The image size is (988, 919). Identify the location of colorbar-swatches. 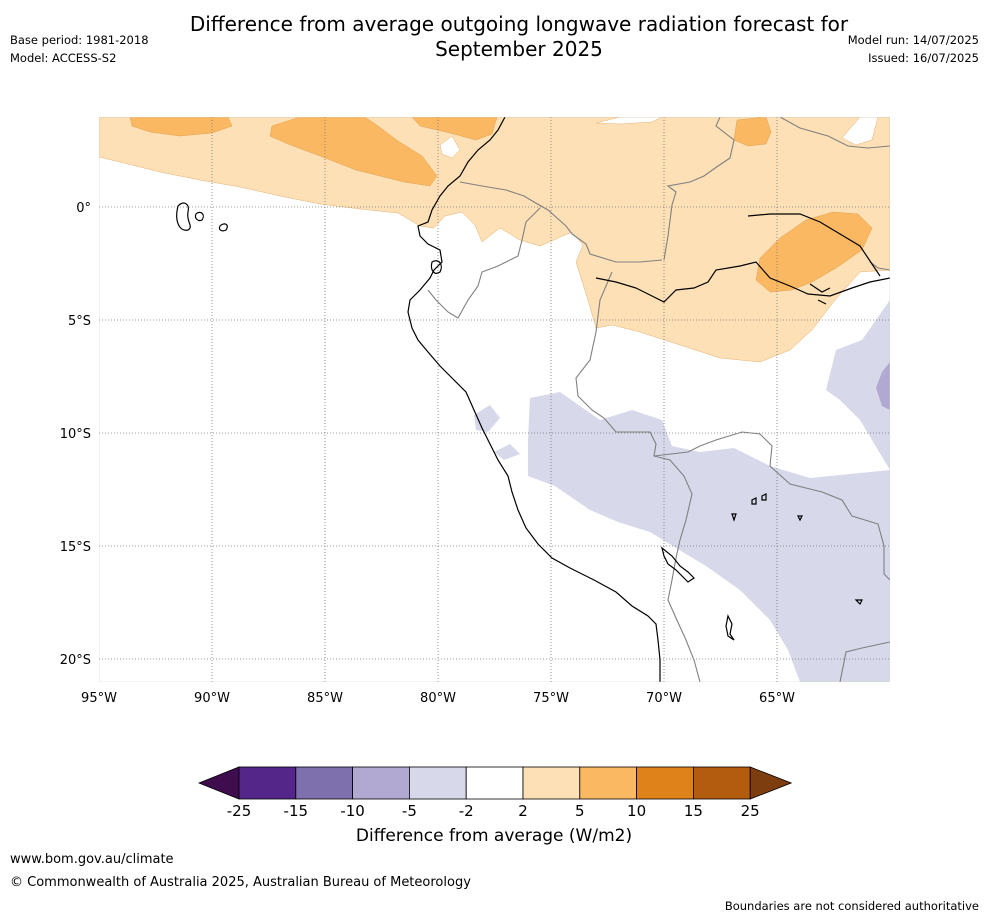
(495, 783).